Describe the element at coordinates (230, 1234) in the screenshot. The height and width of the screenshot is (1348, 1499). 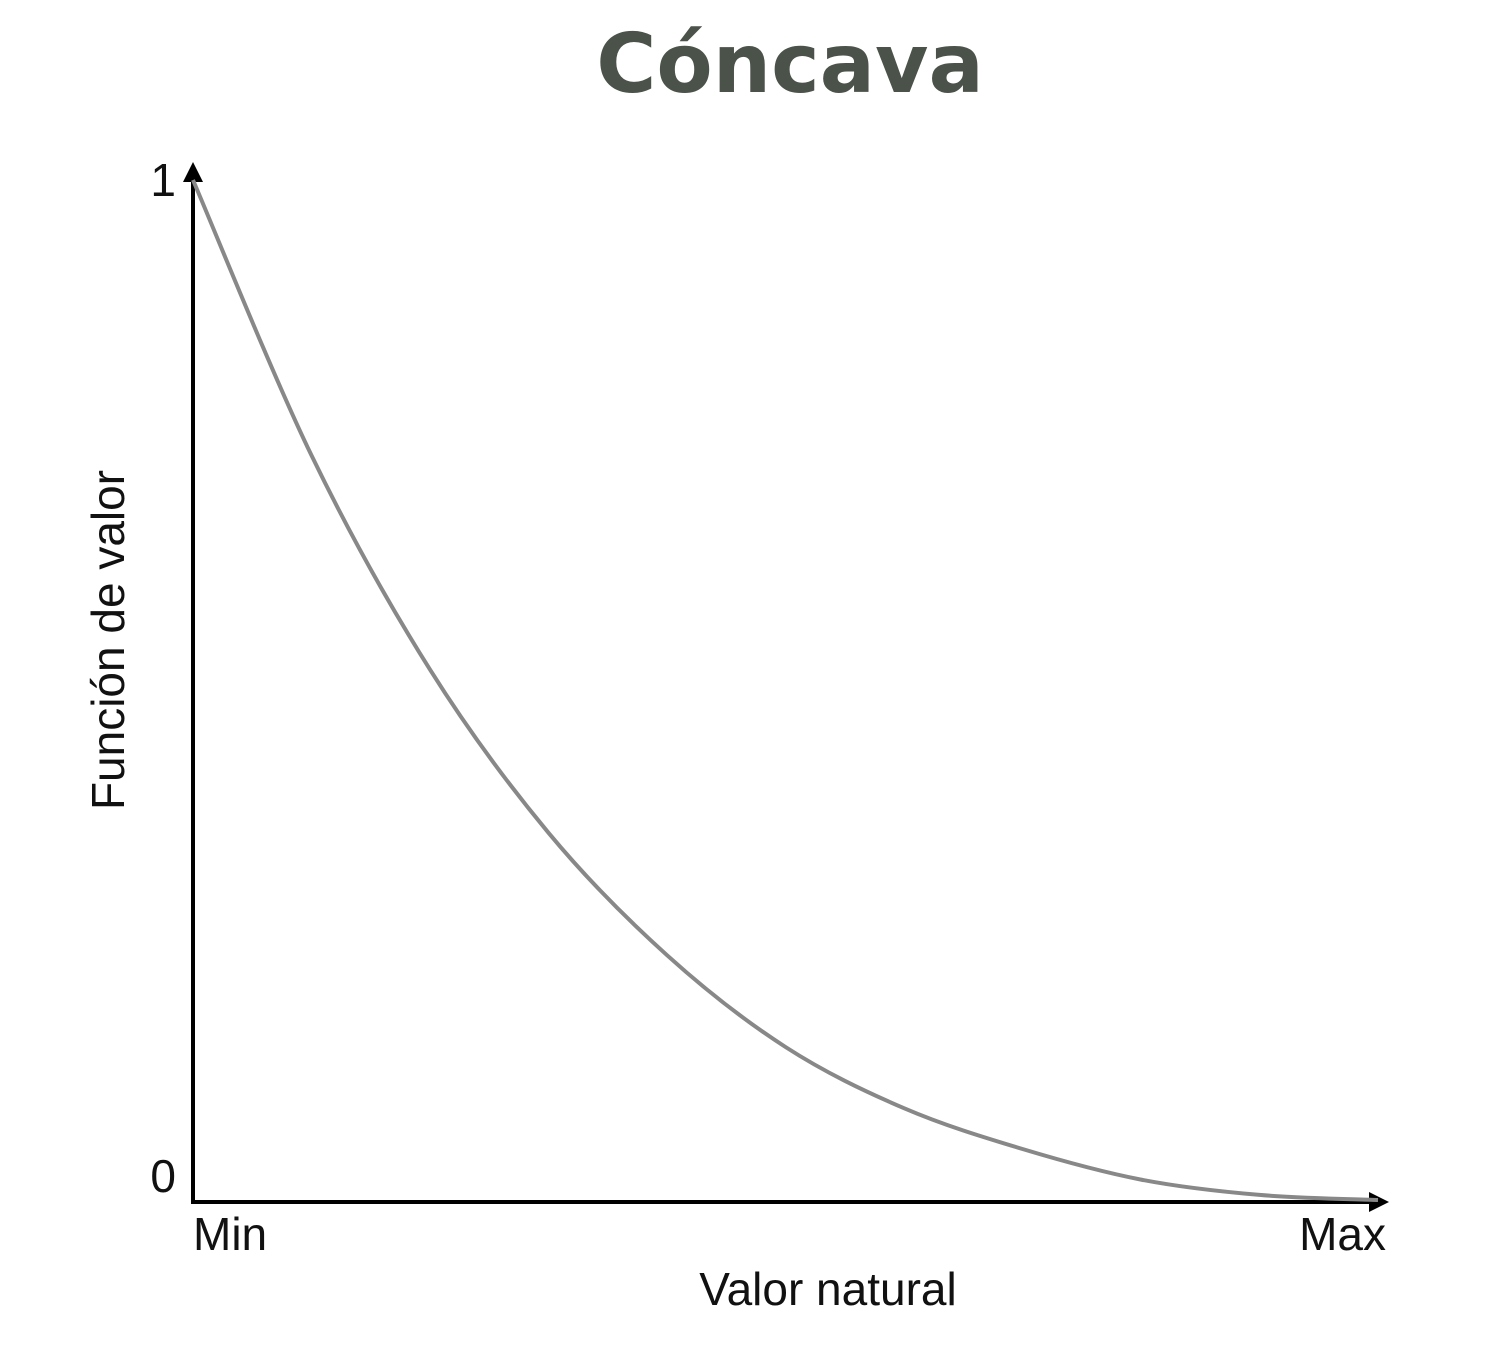
I see `x-tick-label-min: Min` at that location.